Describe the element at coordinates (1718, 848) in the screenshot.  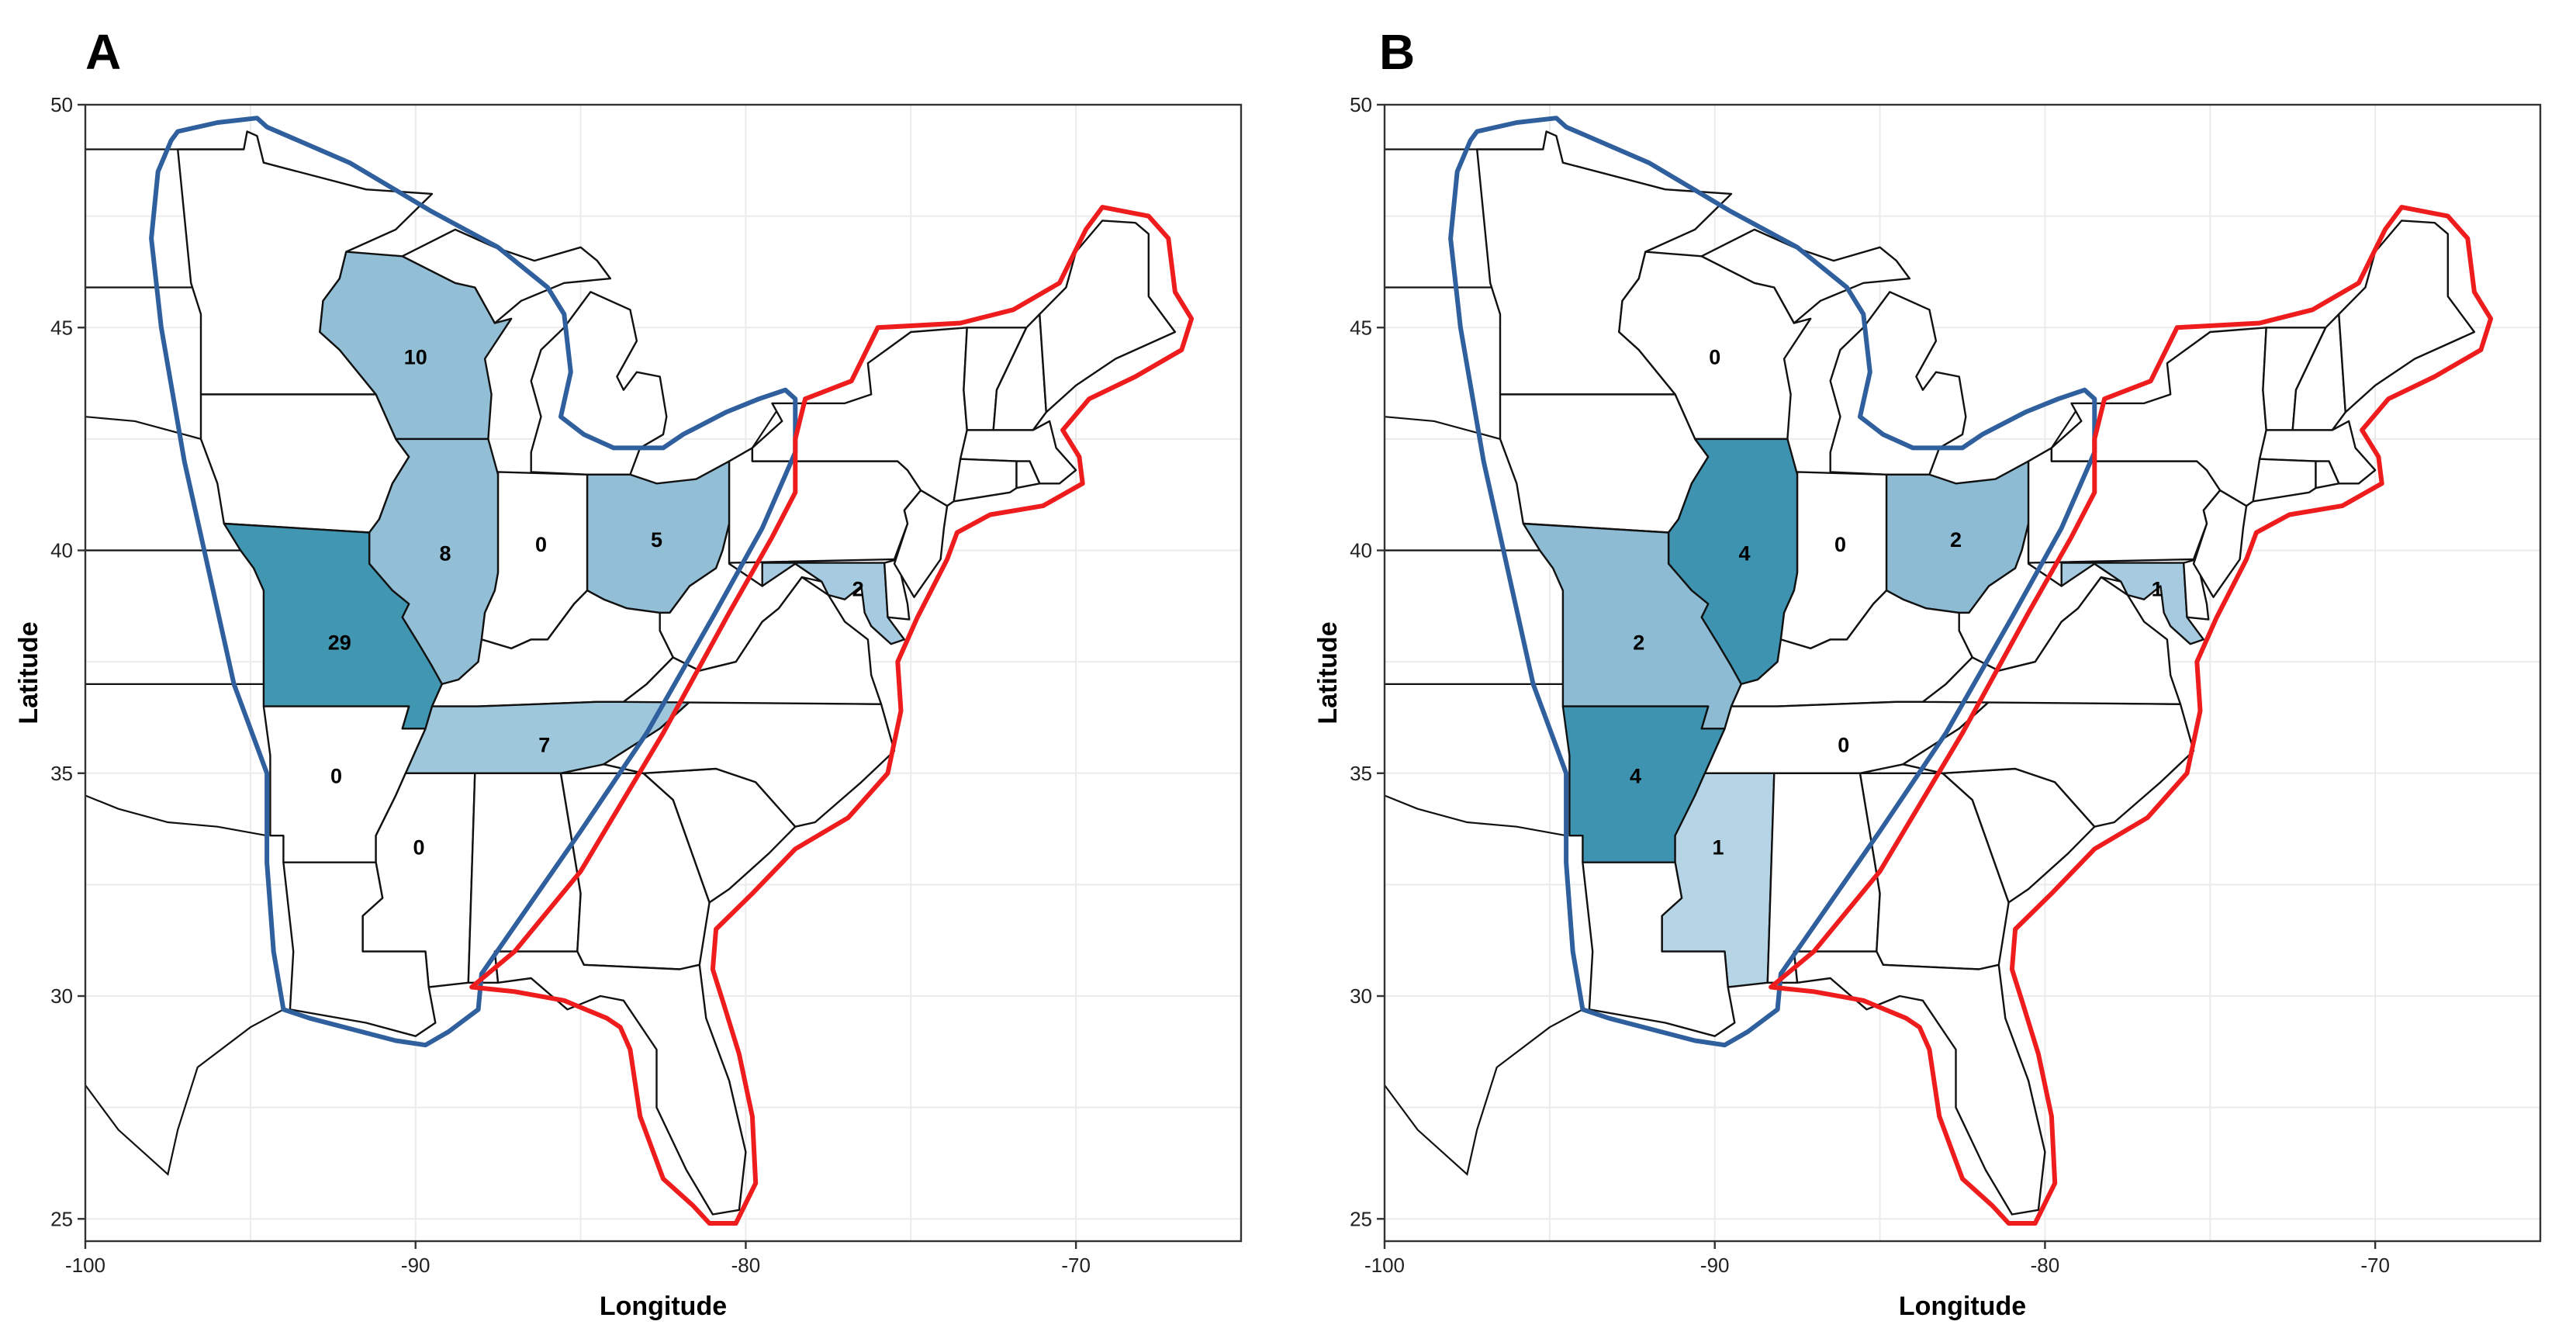
I see `count-label-ms: 1` at that location.